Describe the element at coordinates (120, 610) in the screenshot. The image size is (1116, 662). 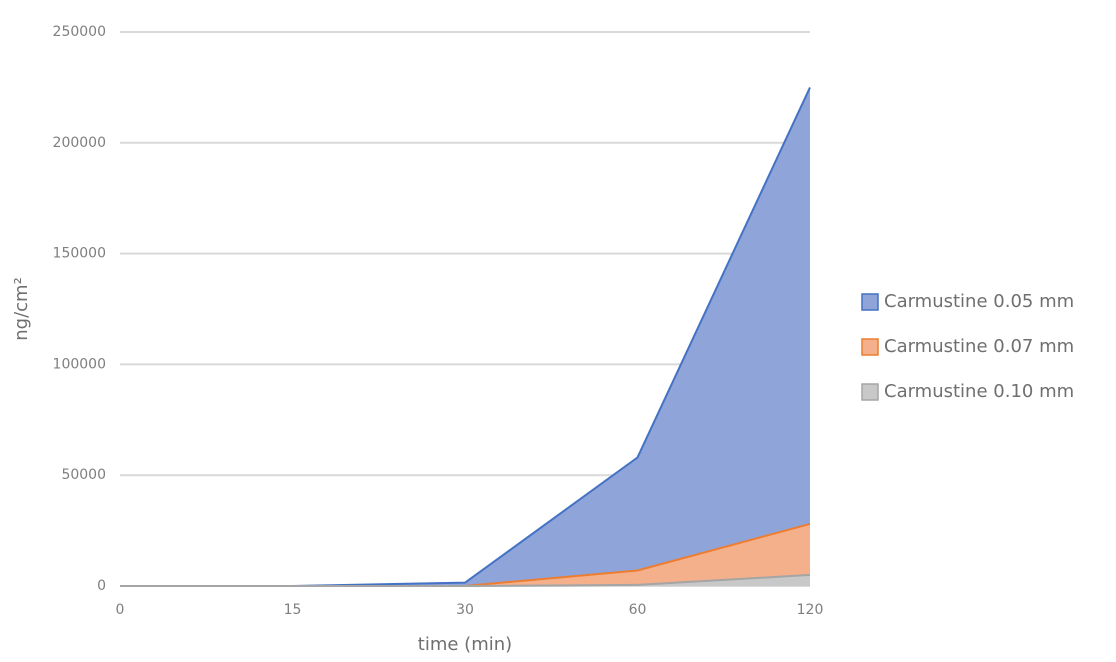
I see `x-tick-label: 0` at that location.